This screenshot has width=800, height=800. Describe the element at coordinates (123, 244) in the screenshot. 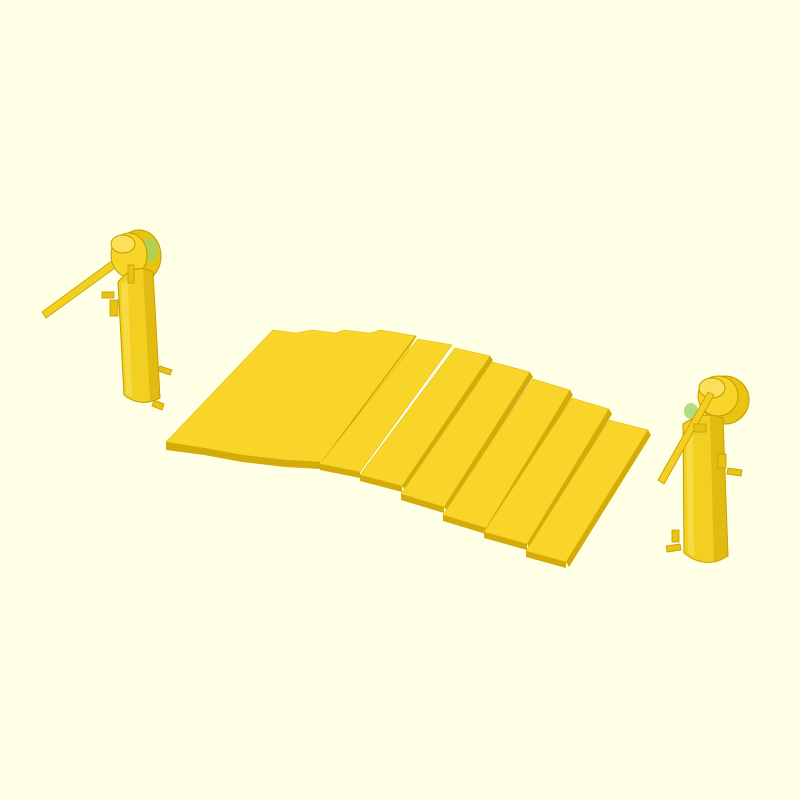

I see `hub-cap` at that location.